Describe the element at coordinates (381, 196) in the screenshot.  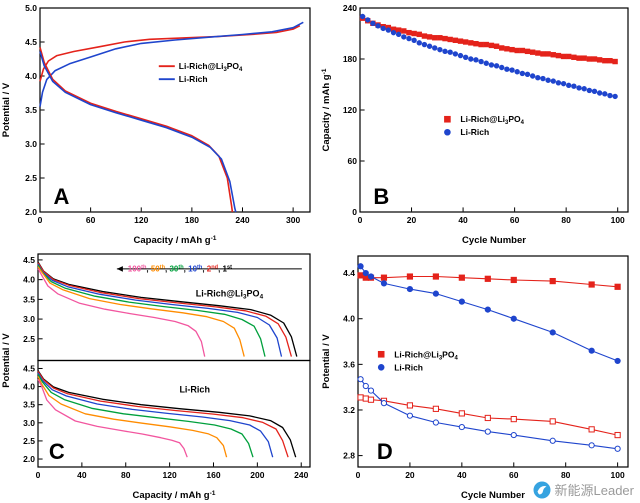
I see `panel-letter: B` at that location.